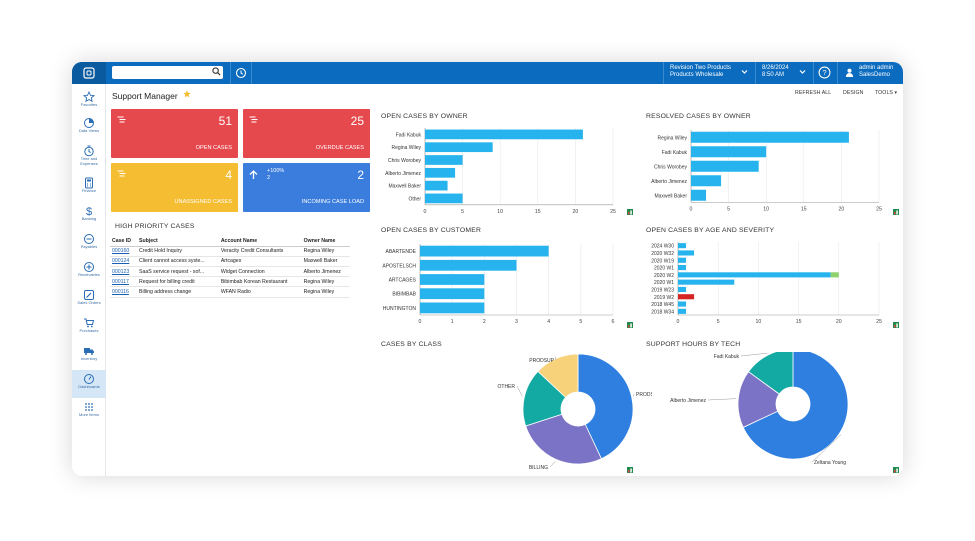 Image resolution: width=975 pixels, height=541 pixels. Describe the element at coordinates (613, 212) in the screenshot. I see `x-tick-label: 25` at that location.